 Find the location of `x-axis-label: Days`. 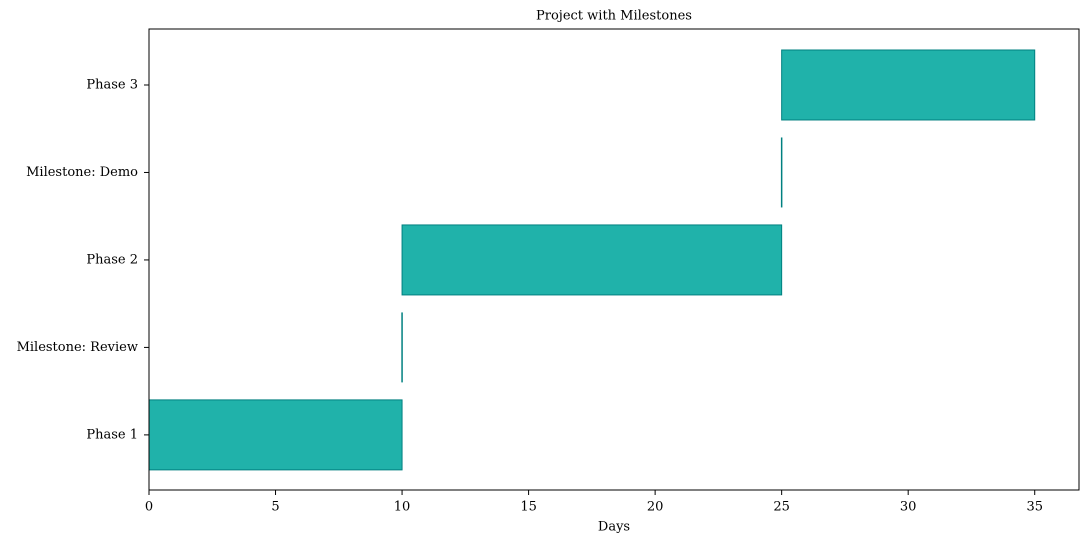

x-axis-label: Days is located at coordinates (614, 527).